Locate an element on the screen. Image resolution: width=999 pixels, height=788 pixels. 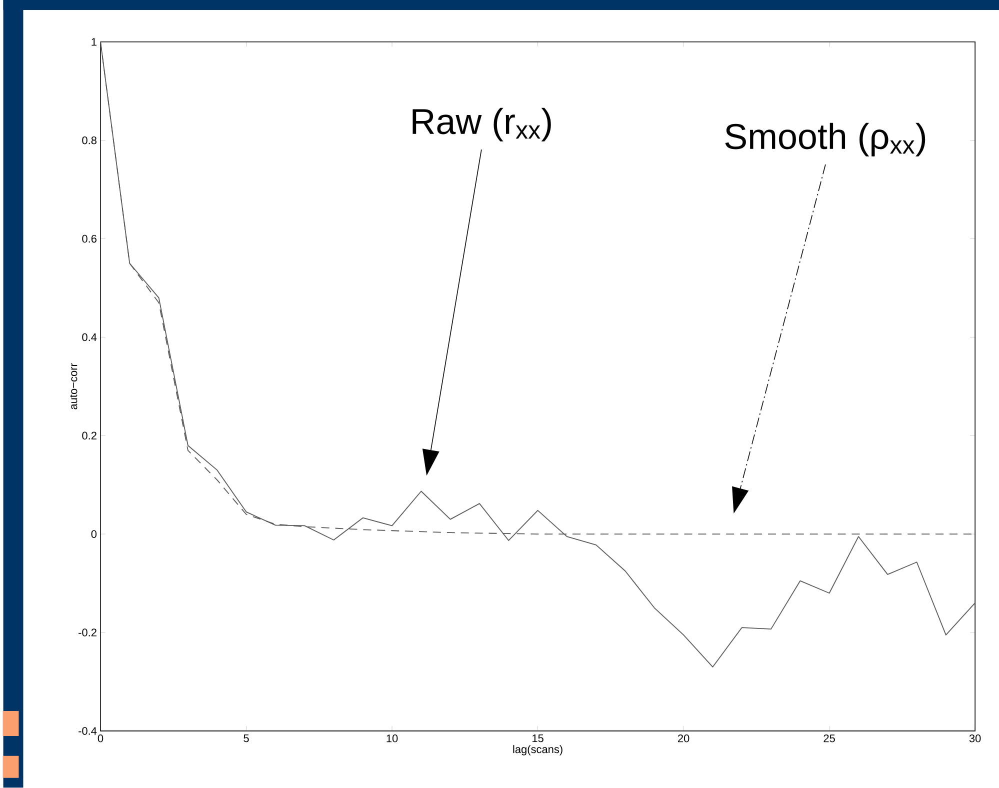
x-tick-label: 30 is located at coordinates (975, 738).